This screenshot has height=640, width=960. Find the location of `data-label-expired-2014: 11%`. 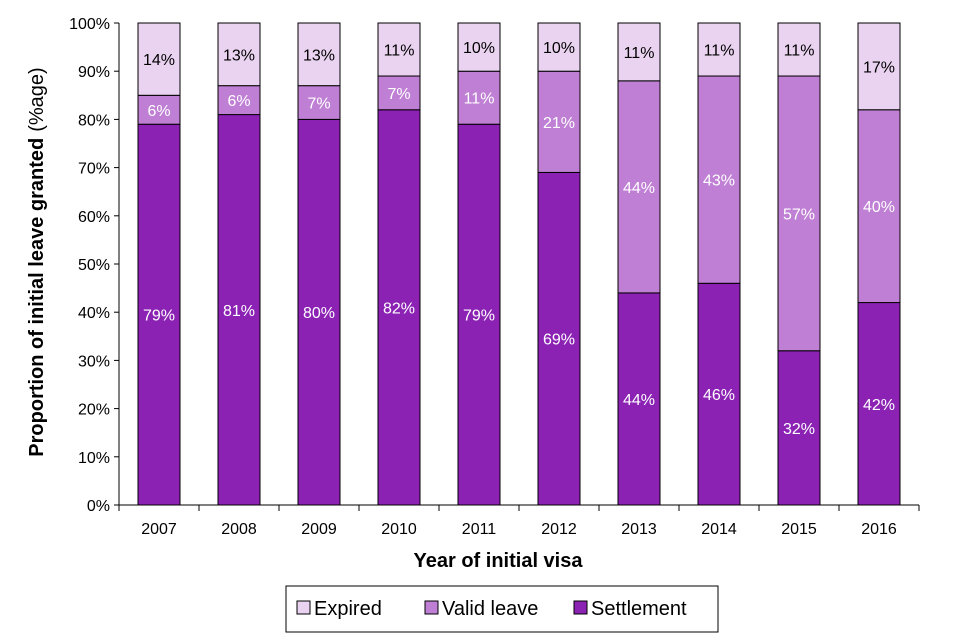

data-label-expired-2014: 11% is located at coordinates (719, 51).